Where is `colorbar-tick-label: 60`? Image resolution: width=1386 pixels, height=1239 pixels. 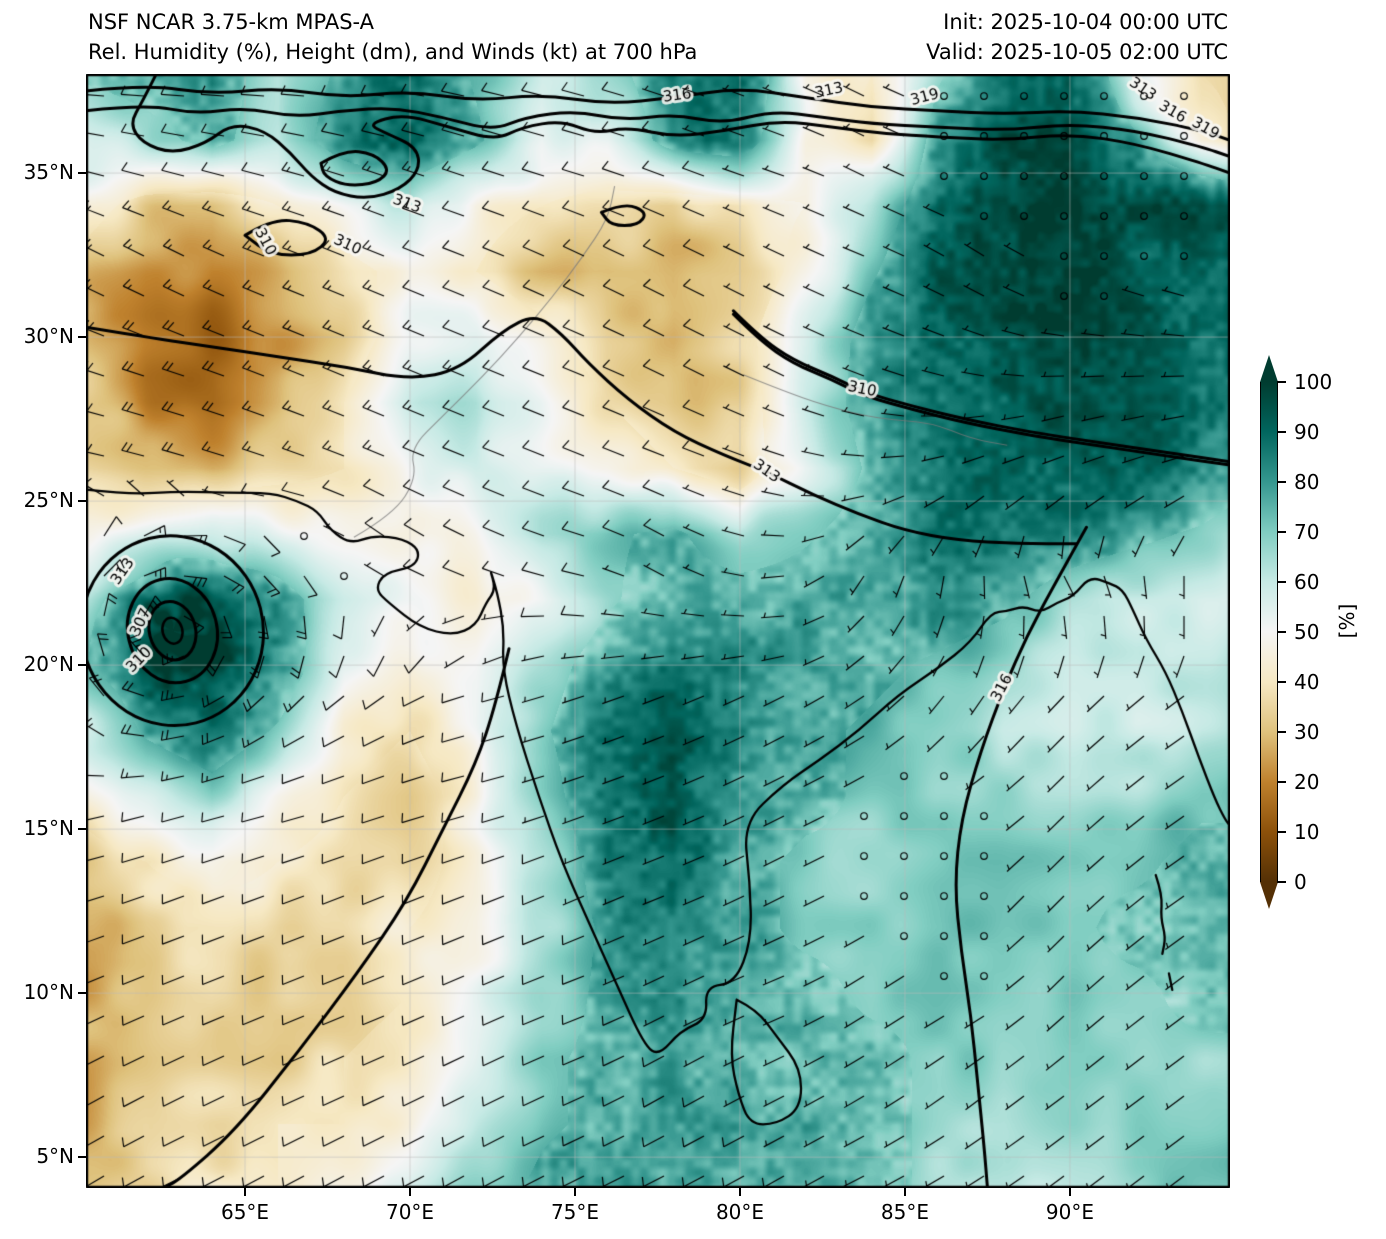 colorbar-tick-label: 60 is located at coordinates (1307, 582).